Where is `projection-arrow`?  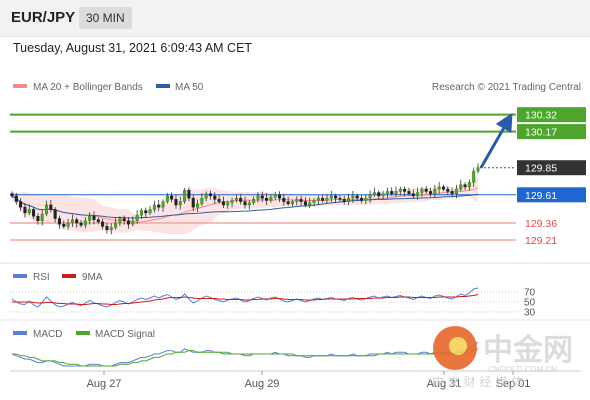
projection-arrow is located at coordinates (496, 140).